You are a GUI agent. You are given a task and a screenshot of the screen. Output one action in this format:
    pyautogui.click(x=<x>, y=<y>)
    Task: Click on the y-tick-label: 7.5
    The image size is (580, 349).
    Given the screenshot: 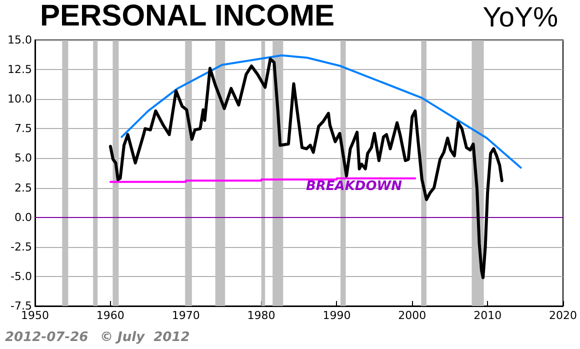 What is the action you would take?
    pyautogui.click(x=23, y=129)
    